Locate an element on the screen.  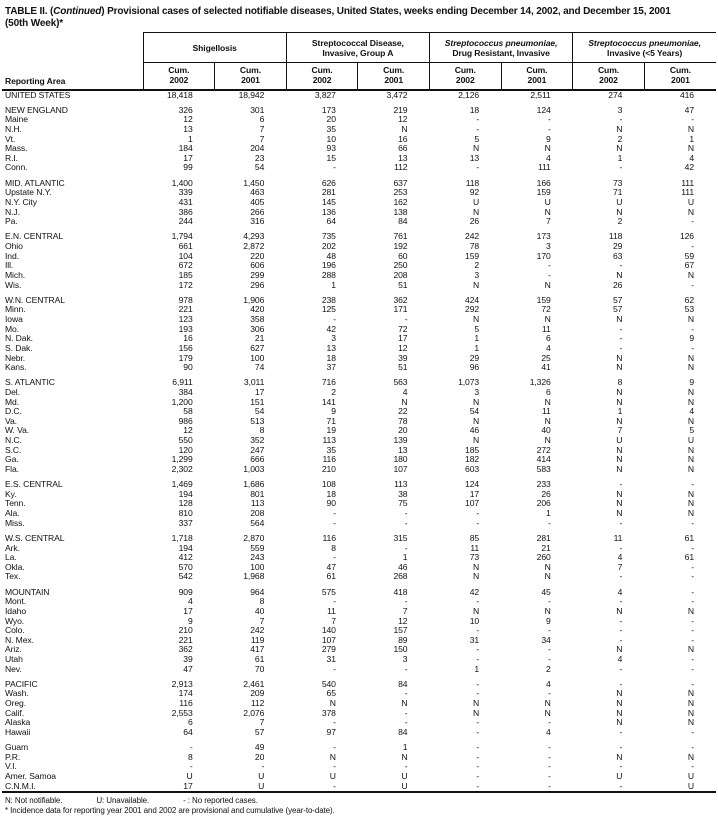
value-cell: 42 is located at coordinates (689, 168).